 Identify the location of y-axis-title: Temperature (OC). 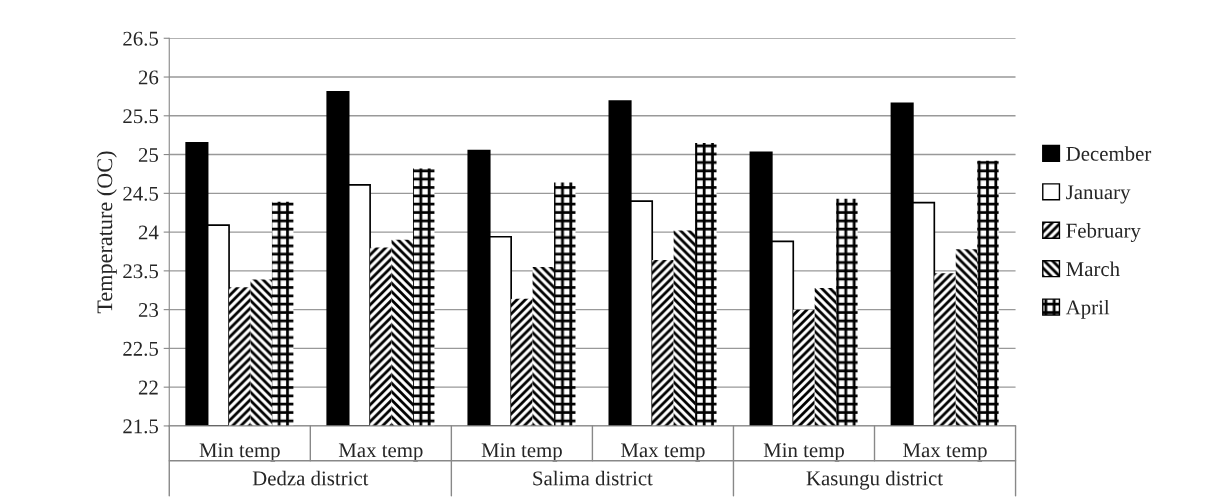
(106, 232).